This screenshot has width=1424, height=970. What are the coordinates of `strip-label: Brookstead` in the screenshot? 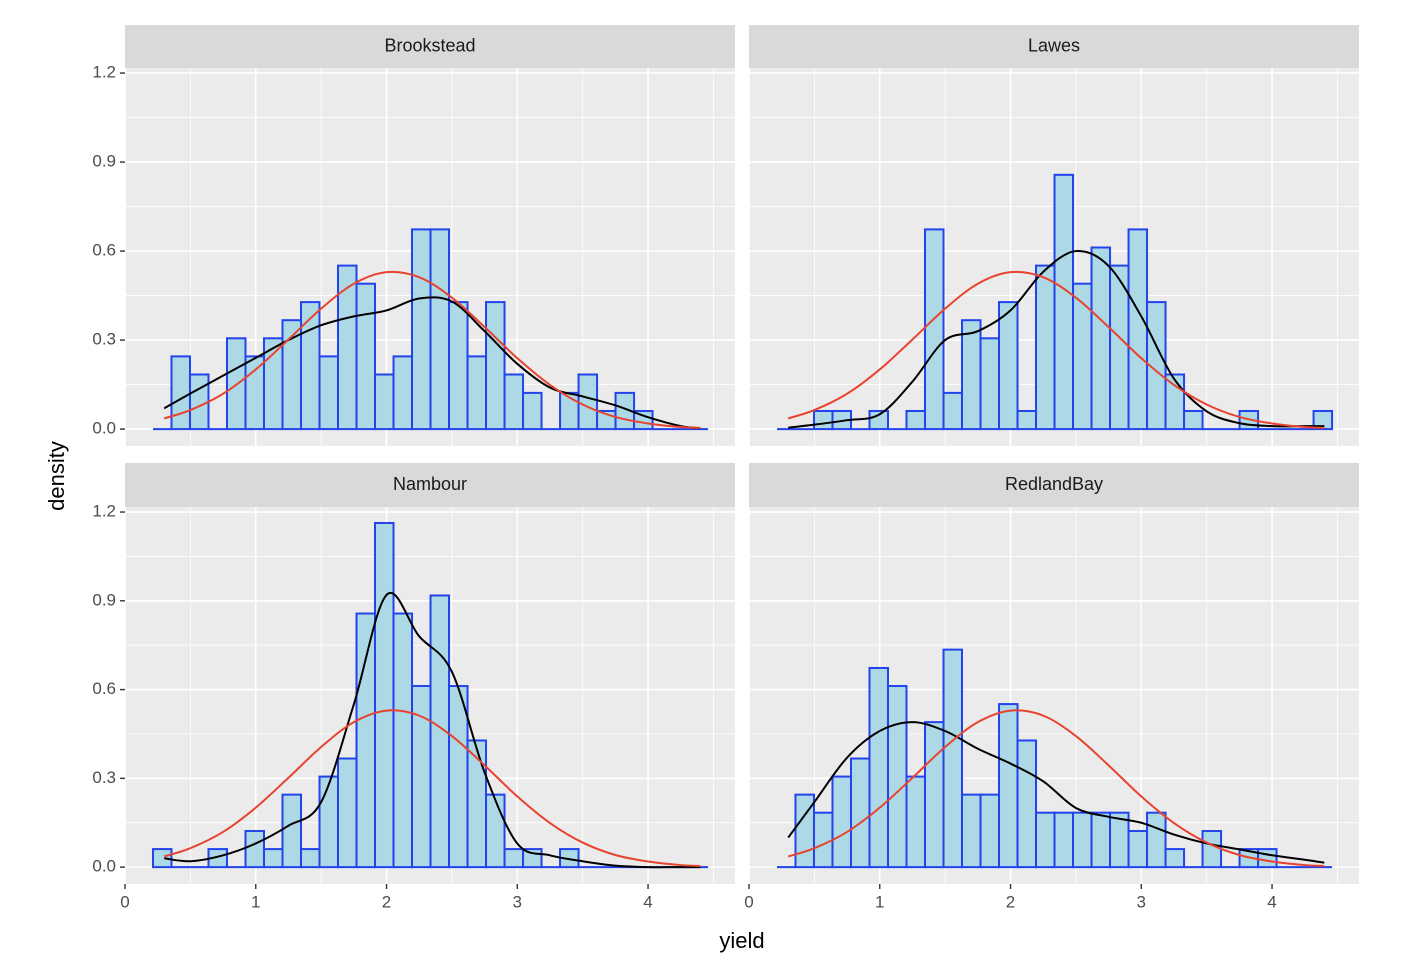 It's located at (429, 45).